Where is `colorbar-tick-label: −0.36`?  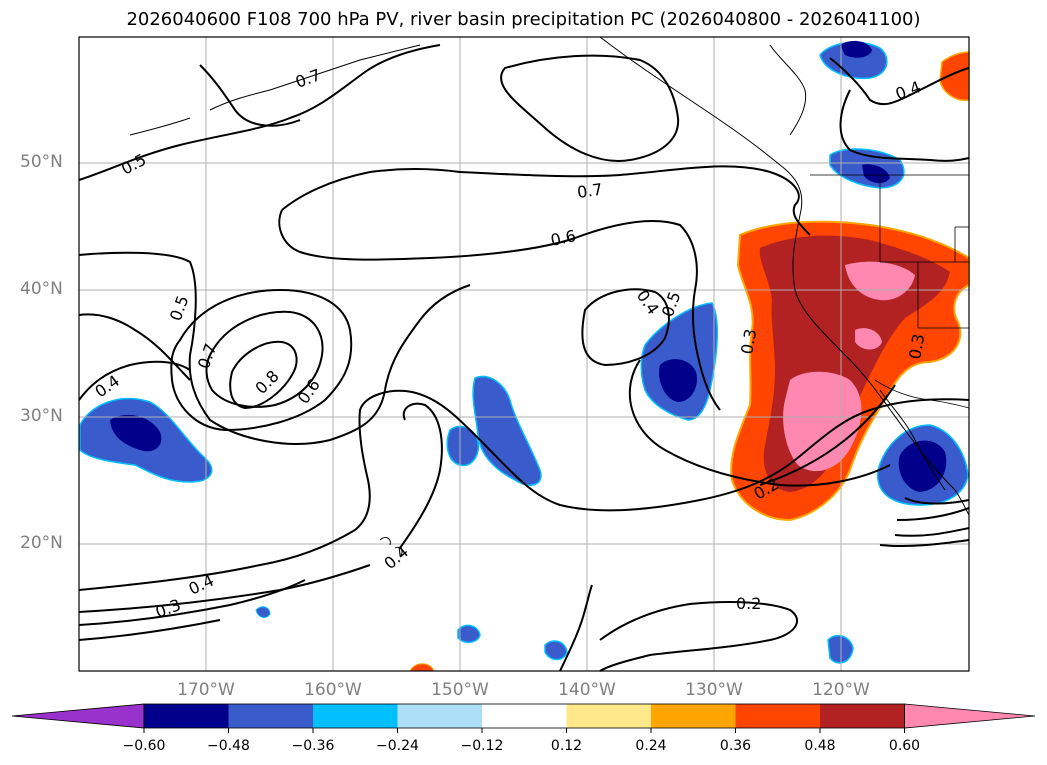
colorbar-tick-label: −0.36 is located at coordinates (313, 746).